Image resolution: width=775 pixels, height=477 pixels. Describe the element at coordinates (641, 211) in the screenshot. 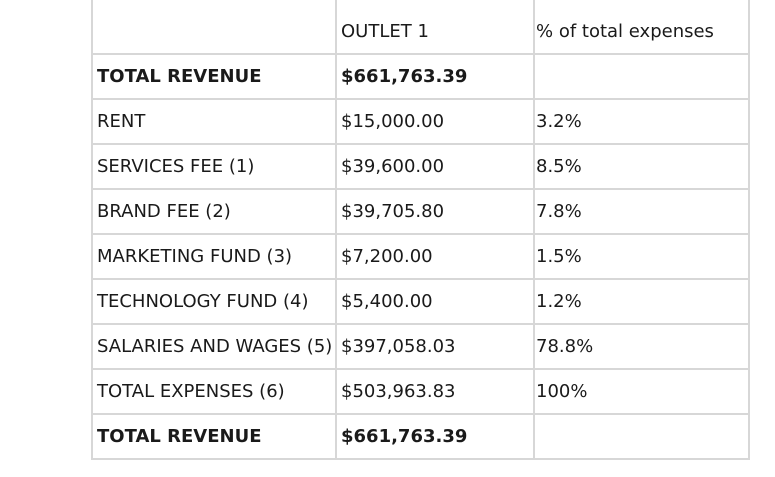

I see `row-percent: 7.8%` at that location.